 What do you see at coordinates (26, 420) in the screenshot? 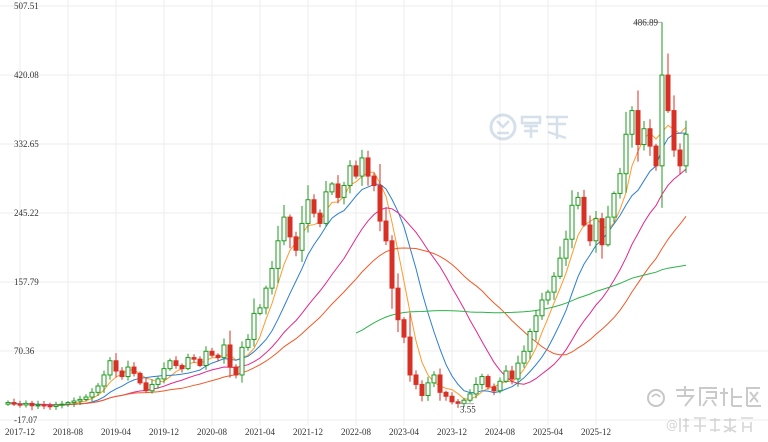
I see `y-tick-label: -17.07` at bounding box center [26, 420].